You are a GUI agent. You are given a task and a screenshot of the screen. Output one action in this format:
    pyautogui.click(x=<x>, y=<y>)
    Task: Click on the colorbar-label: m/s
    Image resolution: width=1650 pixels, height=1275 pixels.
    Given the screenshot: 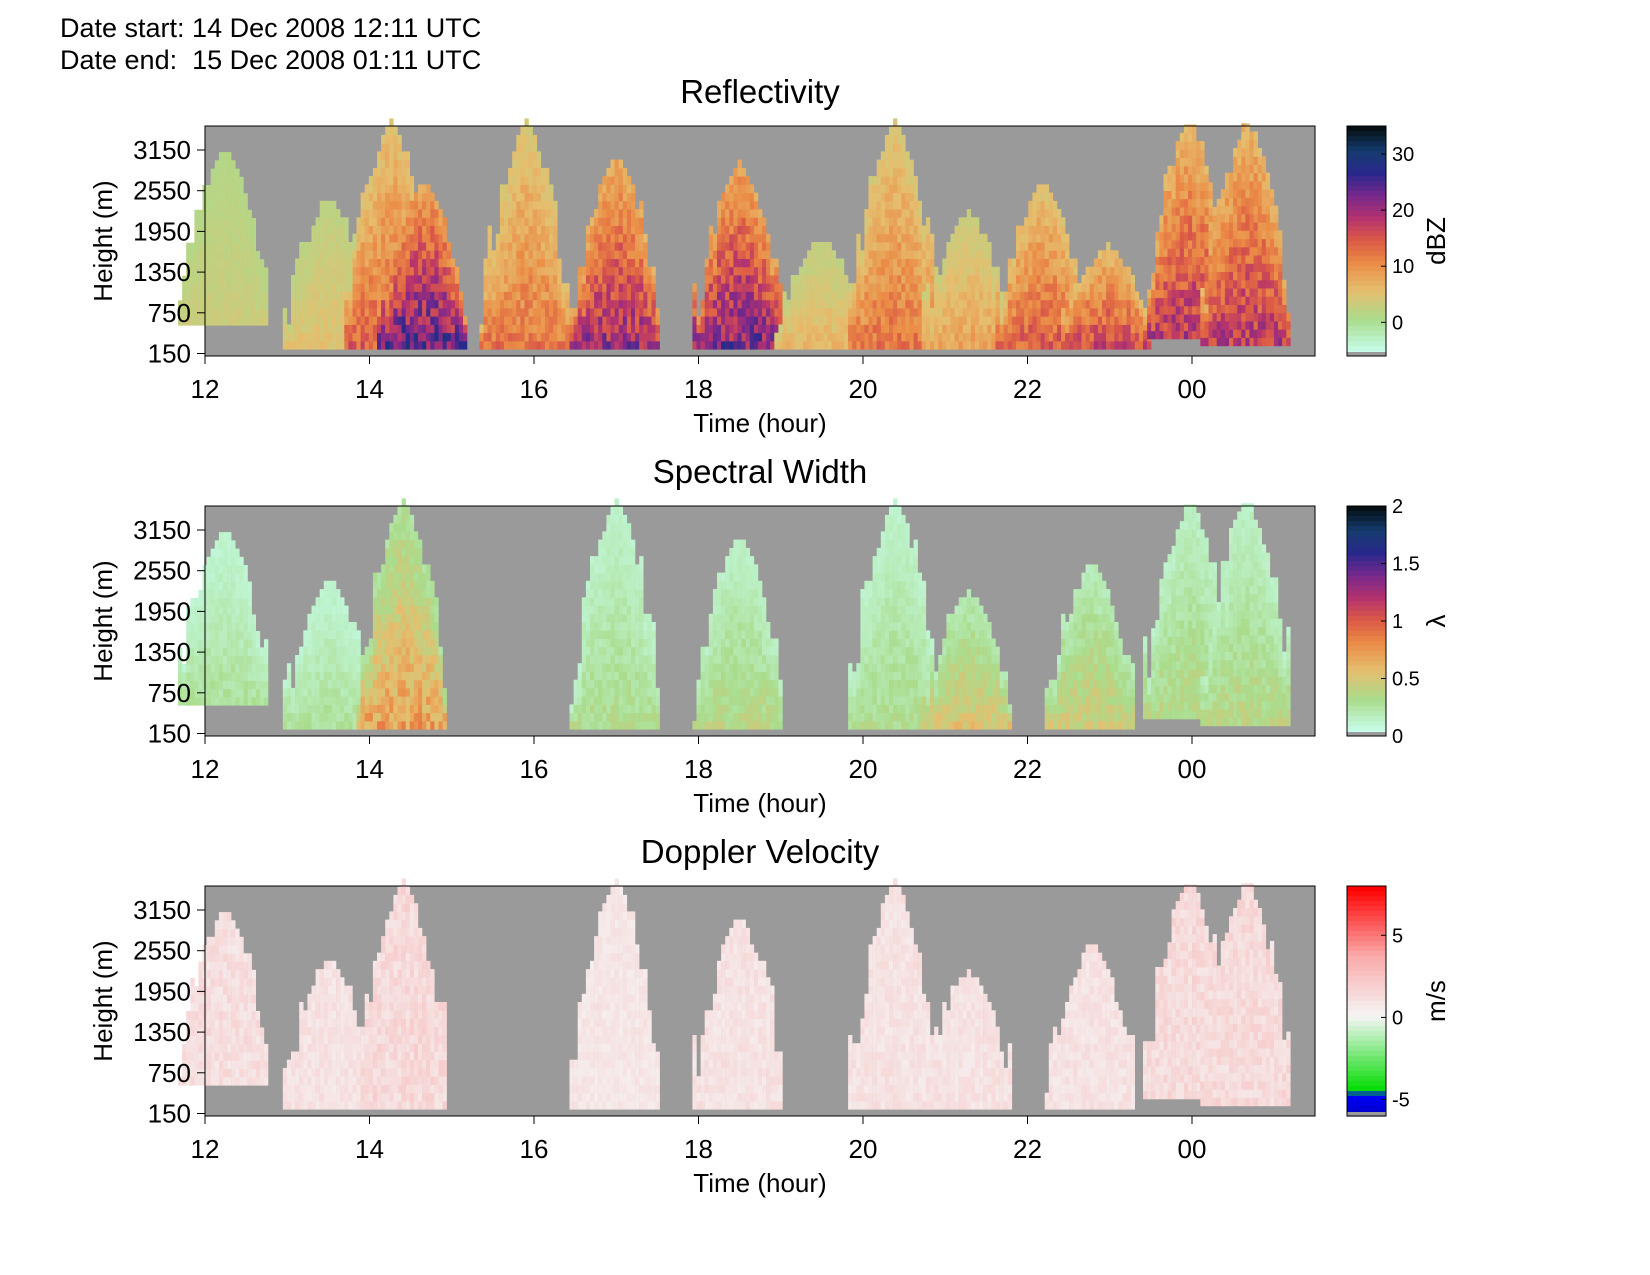 What is the action you would take?
    pyautogui.click(x=1436, y=1001)
    